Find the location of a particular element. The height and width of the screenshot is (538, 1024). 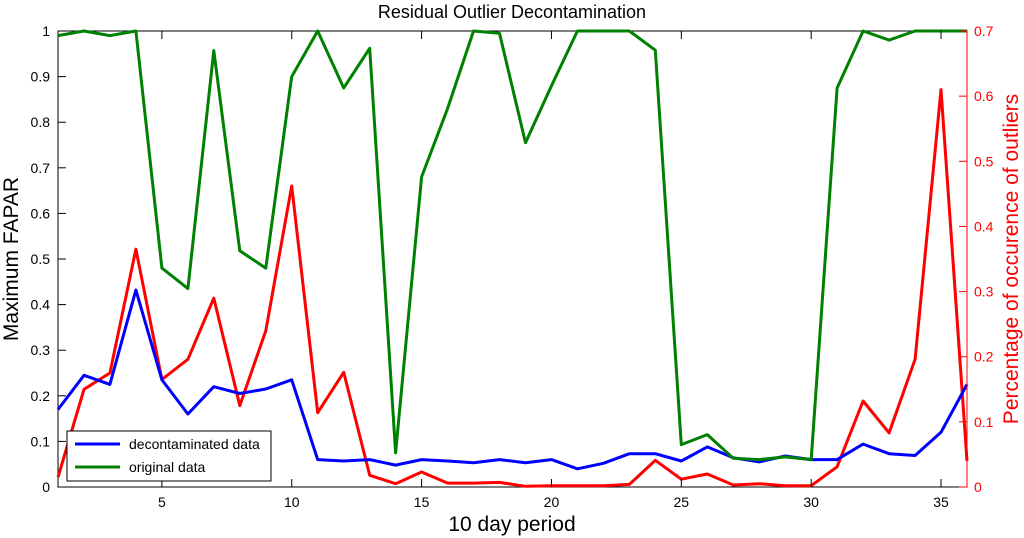

y-left-tick-label: 0.6 is located at coordinates (41, 213).